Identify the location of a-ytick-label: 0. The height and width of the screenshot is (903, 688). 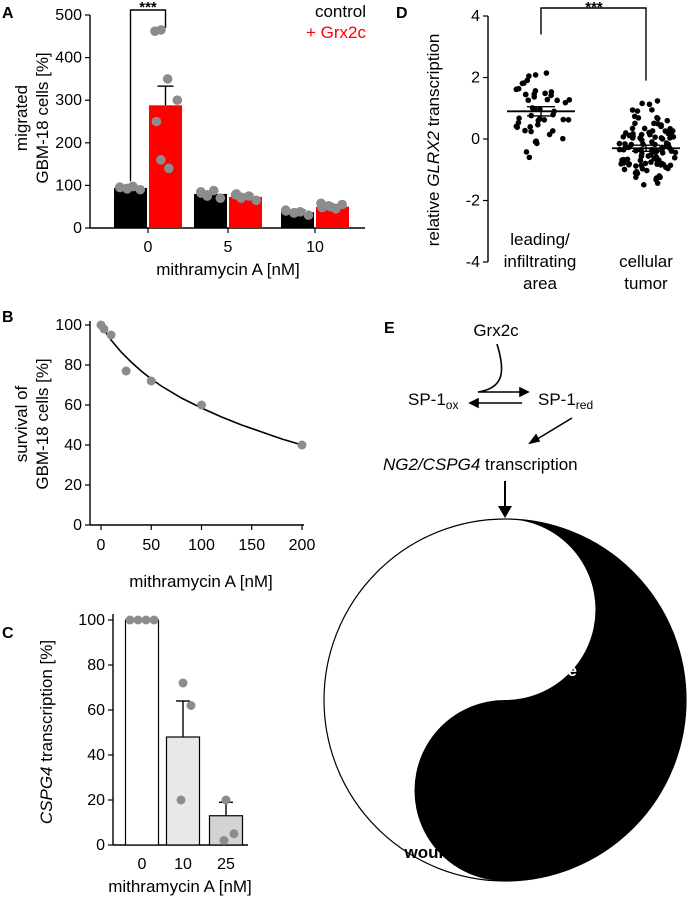
(77, 228).